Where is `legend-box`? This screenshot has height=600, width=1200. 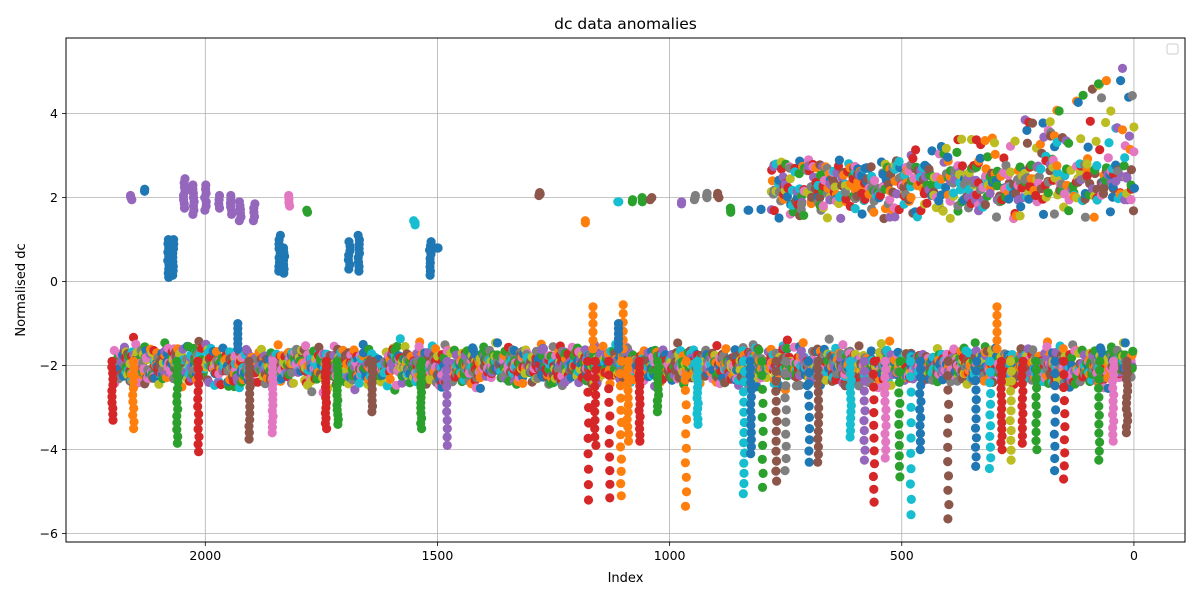 legend-box is located at coordinates (1172, 49).